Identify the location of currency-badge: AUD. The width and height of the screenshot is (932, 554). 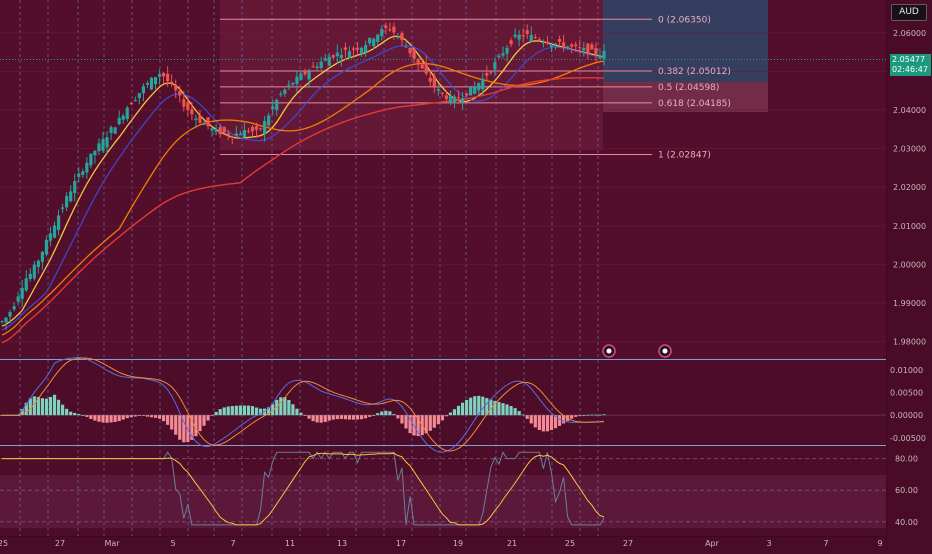
(909, 12).